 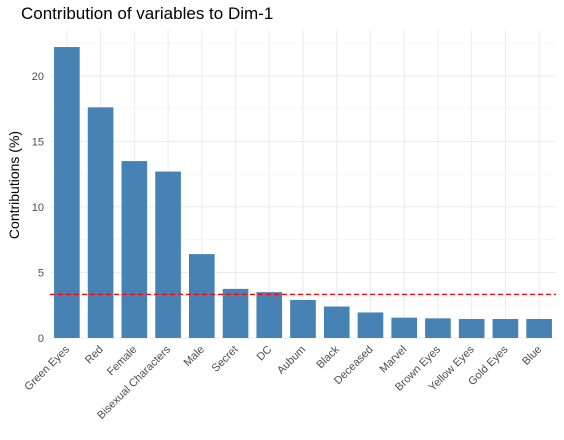 What do you see at coordinates (168, 254) in the screenshot?
I see `bar-bisexual-characters` at bounding box center [168, 254].